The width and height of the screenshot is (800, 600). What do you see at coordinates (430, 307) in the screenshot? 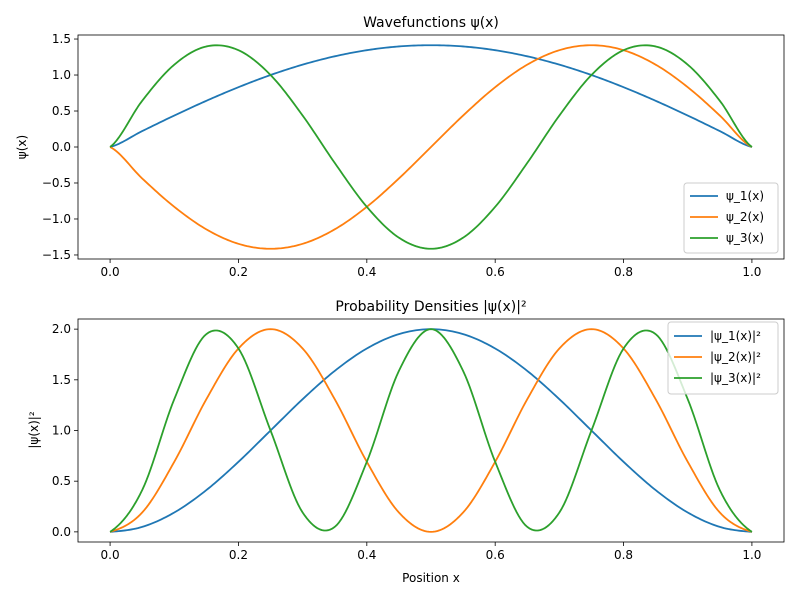
I see `chart-title: Probability Densities |ψ(x)|²` at bounding box center [430, 307].